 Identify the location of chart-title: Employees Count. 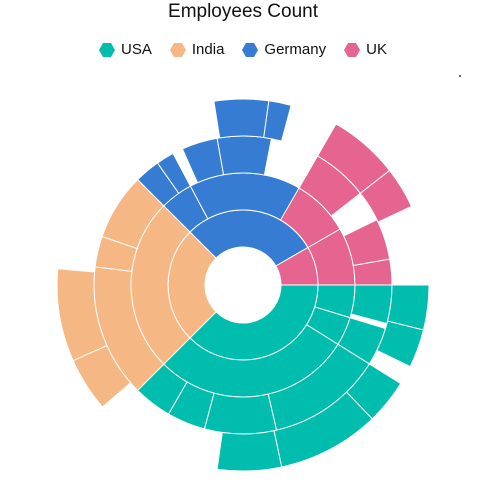
(243, 11).